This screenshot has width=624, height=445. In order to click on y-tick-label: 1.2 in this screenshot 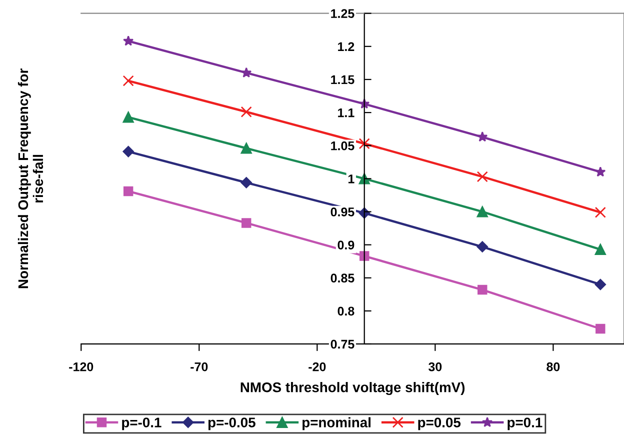, I will do `click(346, 46)`.